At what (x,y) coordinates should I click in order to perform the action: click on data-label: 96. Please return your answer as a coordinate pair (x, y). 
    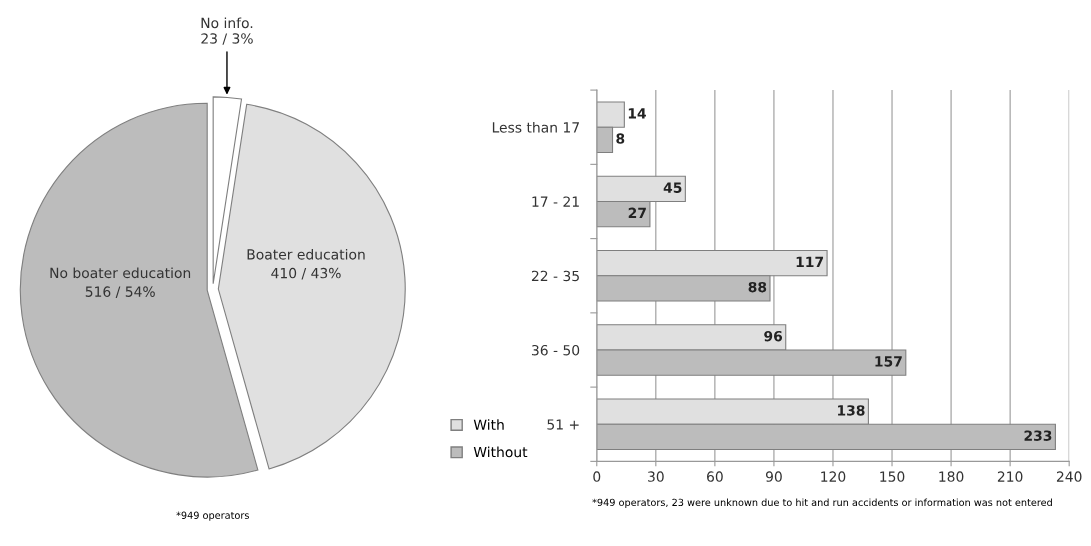
    Looking at the image, I should click on (773, 336).